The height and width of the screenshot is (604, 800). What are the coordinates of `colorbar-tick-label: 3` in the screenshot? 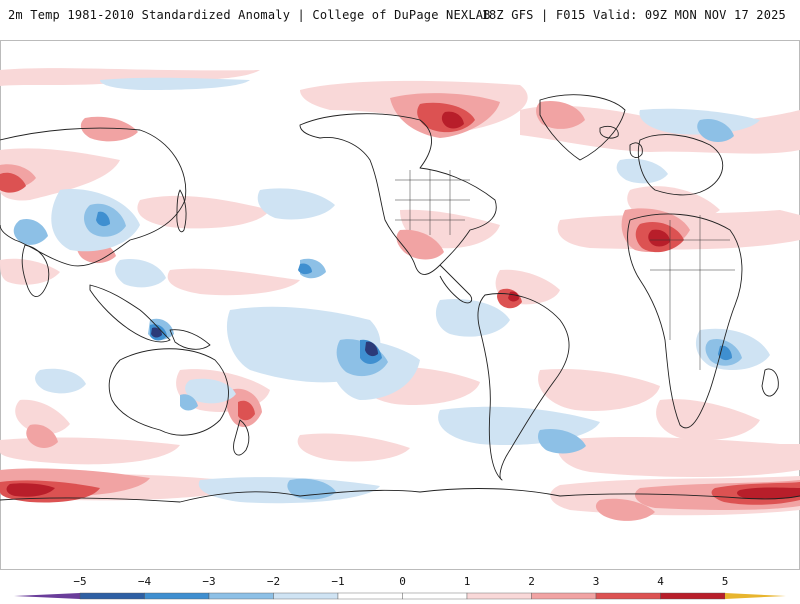 It's located at (596, 581).